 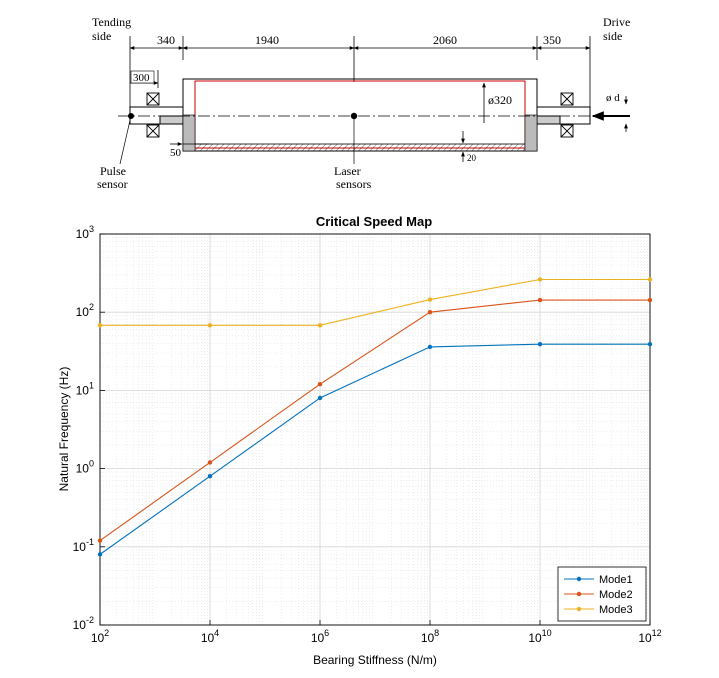 I want to click on dim-2060: 2060, so click(x=445, y=40).